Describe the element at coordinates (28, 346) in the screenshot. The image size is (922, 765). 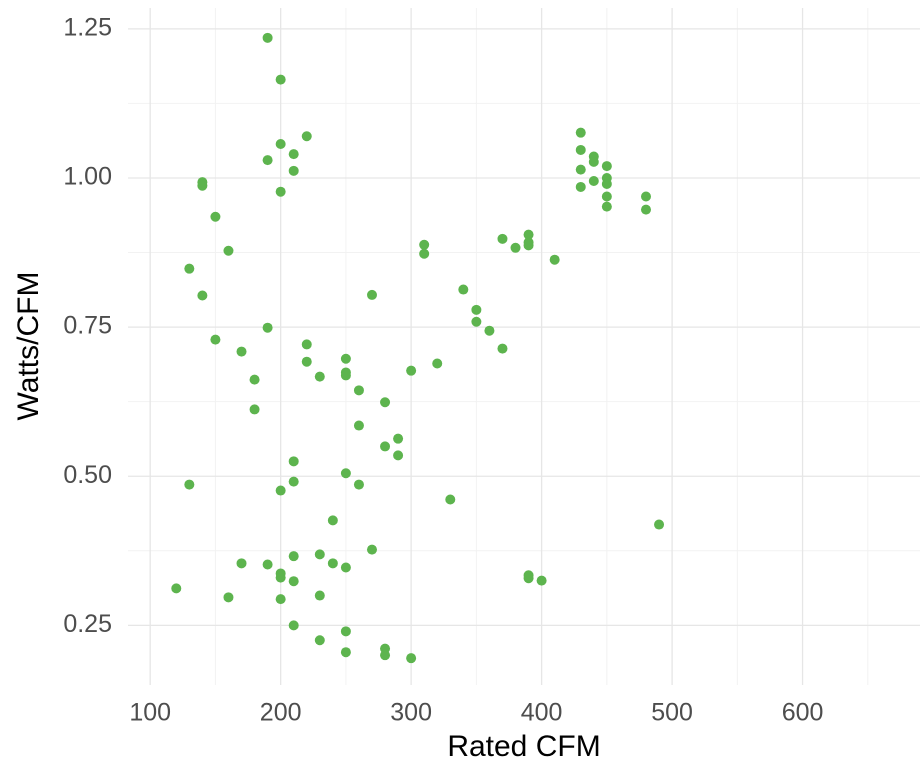
I see `y-axis-title: Watts/CFM` at that location.